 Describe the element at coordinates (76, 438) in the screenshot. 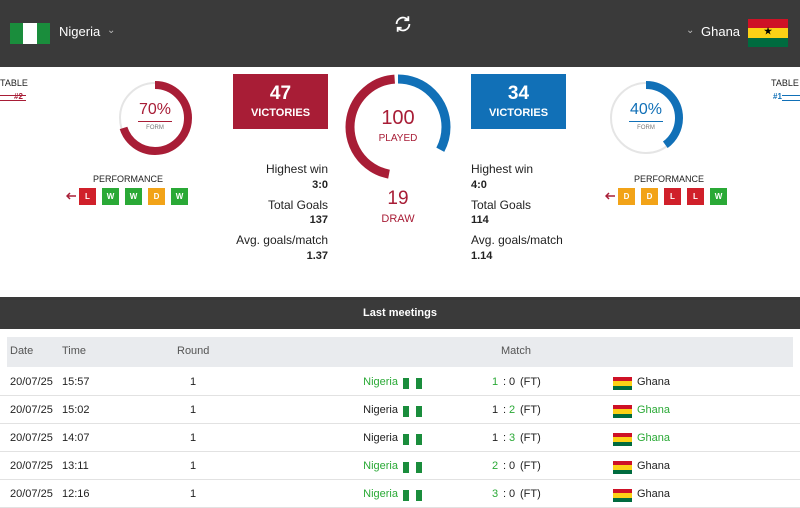

I see `row-time: 14:07` at that location.